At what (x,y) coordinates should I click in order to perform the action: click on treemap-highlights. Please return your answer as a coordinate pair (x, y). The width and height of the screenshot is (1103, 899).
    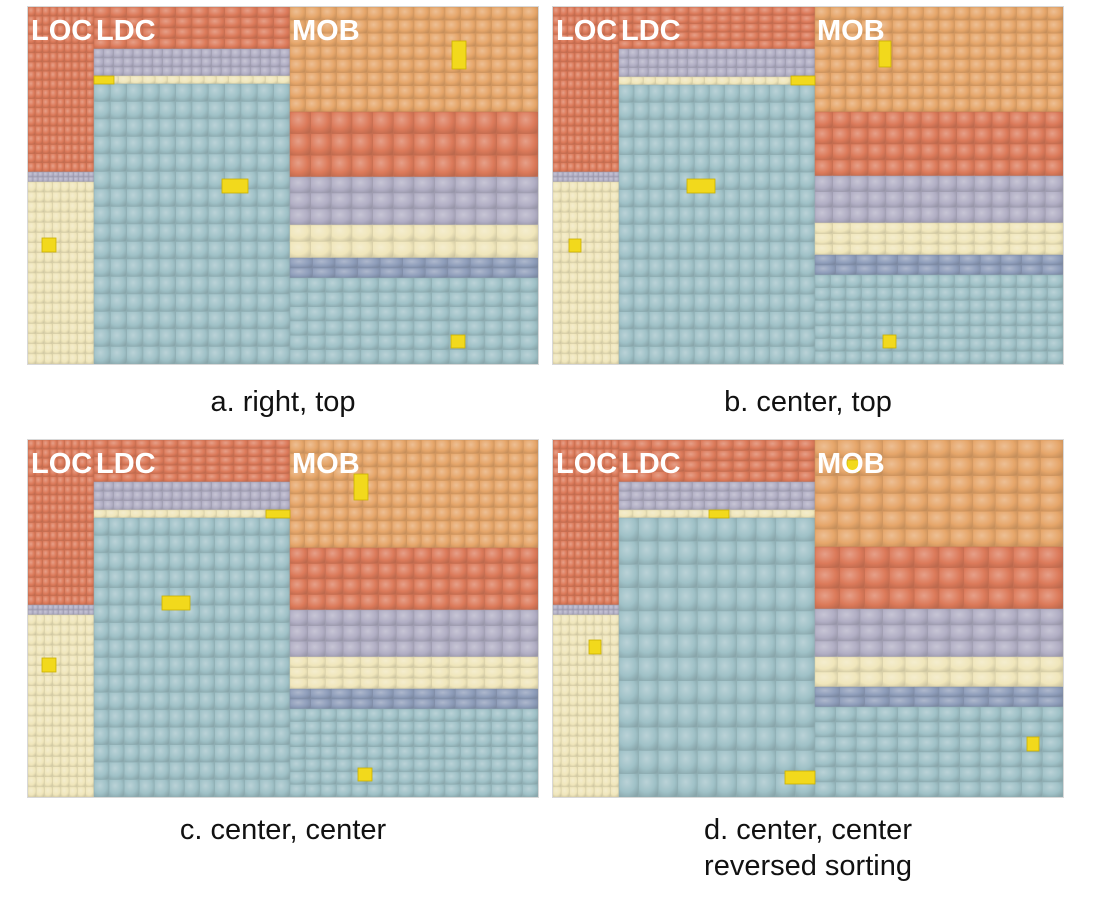
    Looking at the image, I should click on (254, 194).